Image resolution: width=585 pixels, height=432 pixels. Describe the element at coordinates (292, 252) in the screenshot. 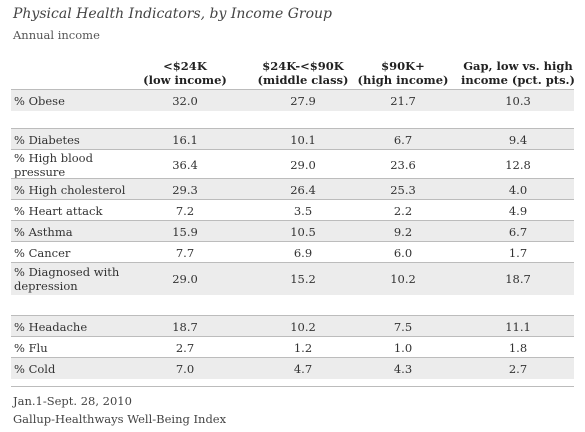

I see `table-row: % Cancer 7.7 6.9 6.0 1.7` at that location.